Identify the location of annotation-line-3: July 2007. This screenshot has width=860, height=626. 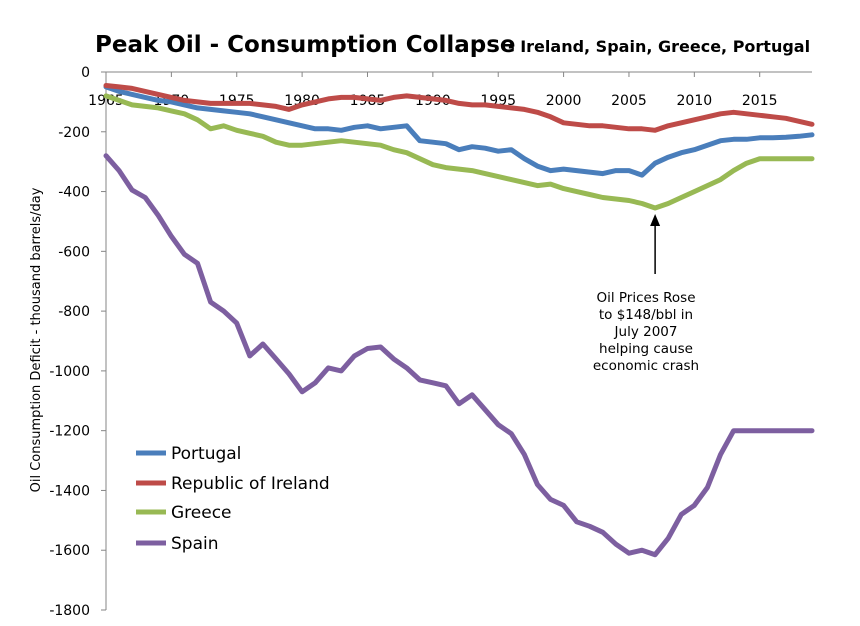
(646, 332).